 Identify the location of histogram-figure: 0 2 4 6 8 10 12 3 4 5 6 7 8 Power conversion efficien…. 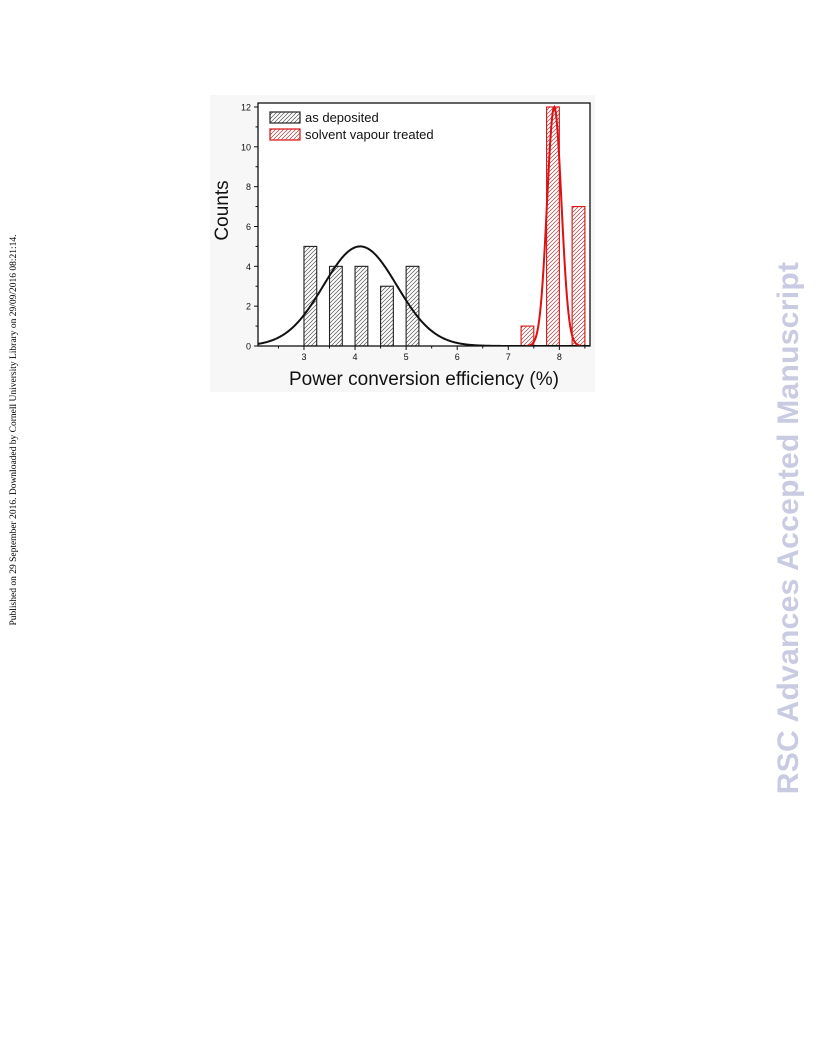
(402, 246).